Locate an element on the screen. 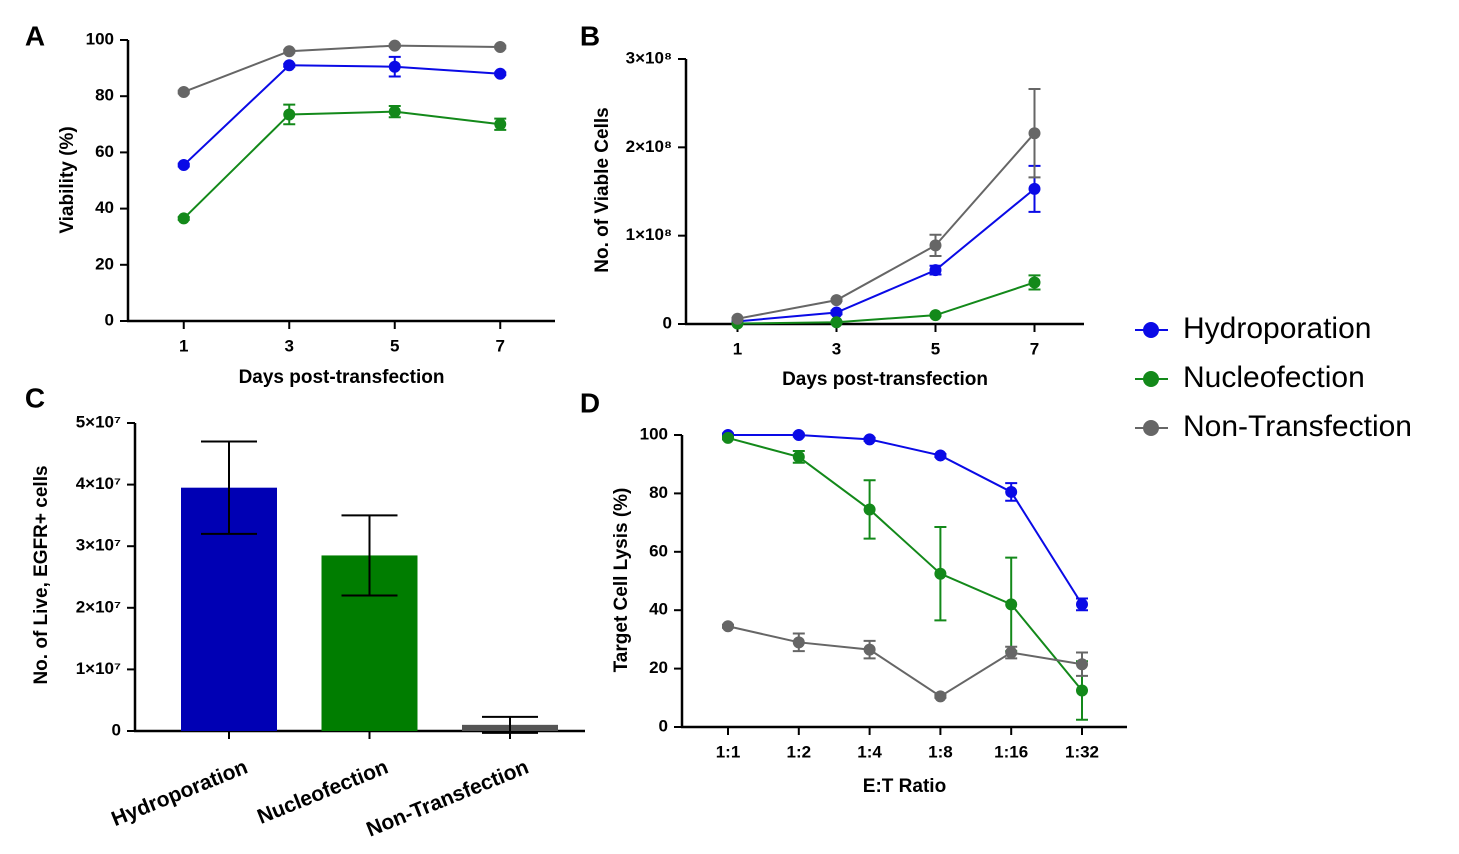 This screenshot has width=1459, height=854. x-tick-label: 1:32 is located at coordinates (1082, 751).